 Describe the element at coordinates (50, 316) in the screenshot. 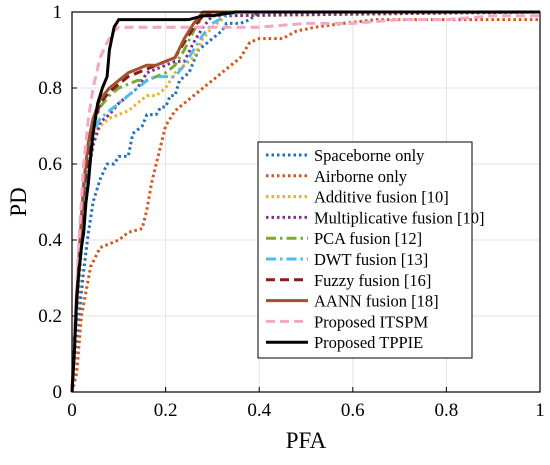

I see `y-tick-label: 0.2` at that location.